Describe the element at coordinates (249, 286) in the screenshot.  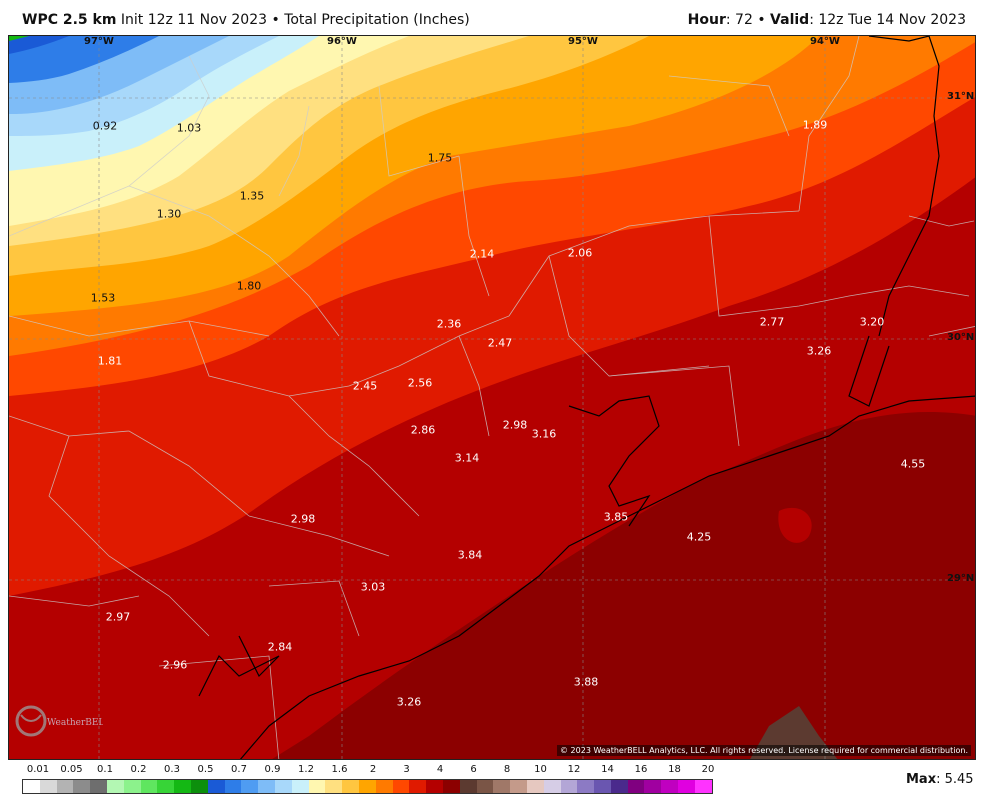
I see `precip-value-label: 1.80` at that location.